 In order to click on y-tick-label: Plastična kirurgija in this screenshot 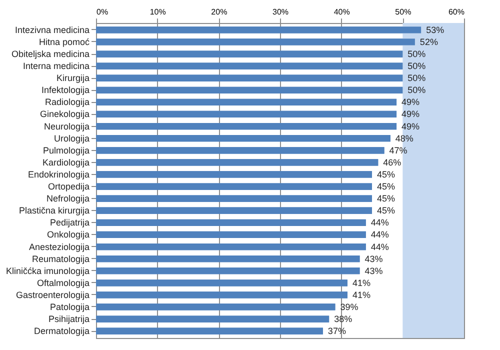, I will do `click(54, 211)`.